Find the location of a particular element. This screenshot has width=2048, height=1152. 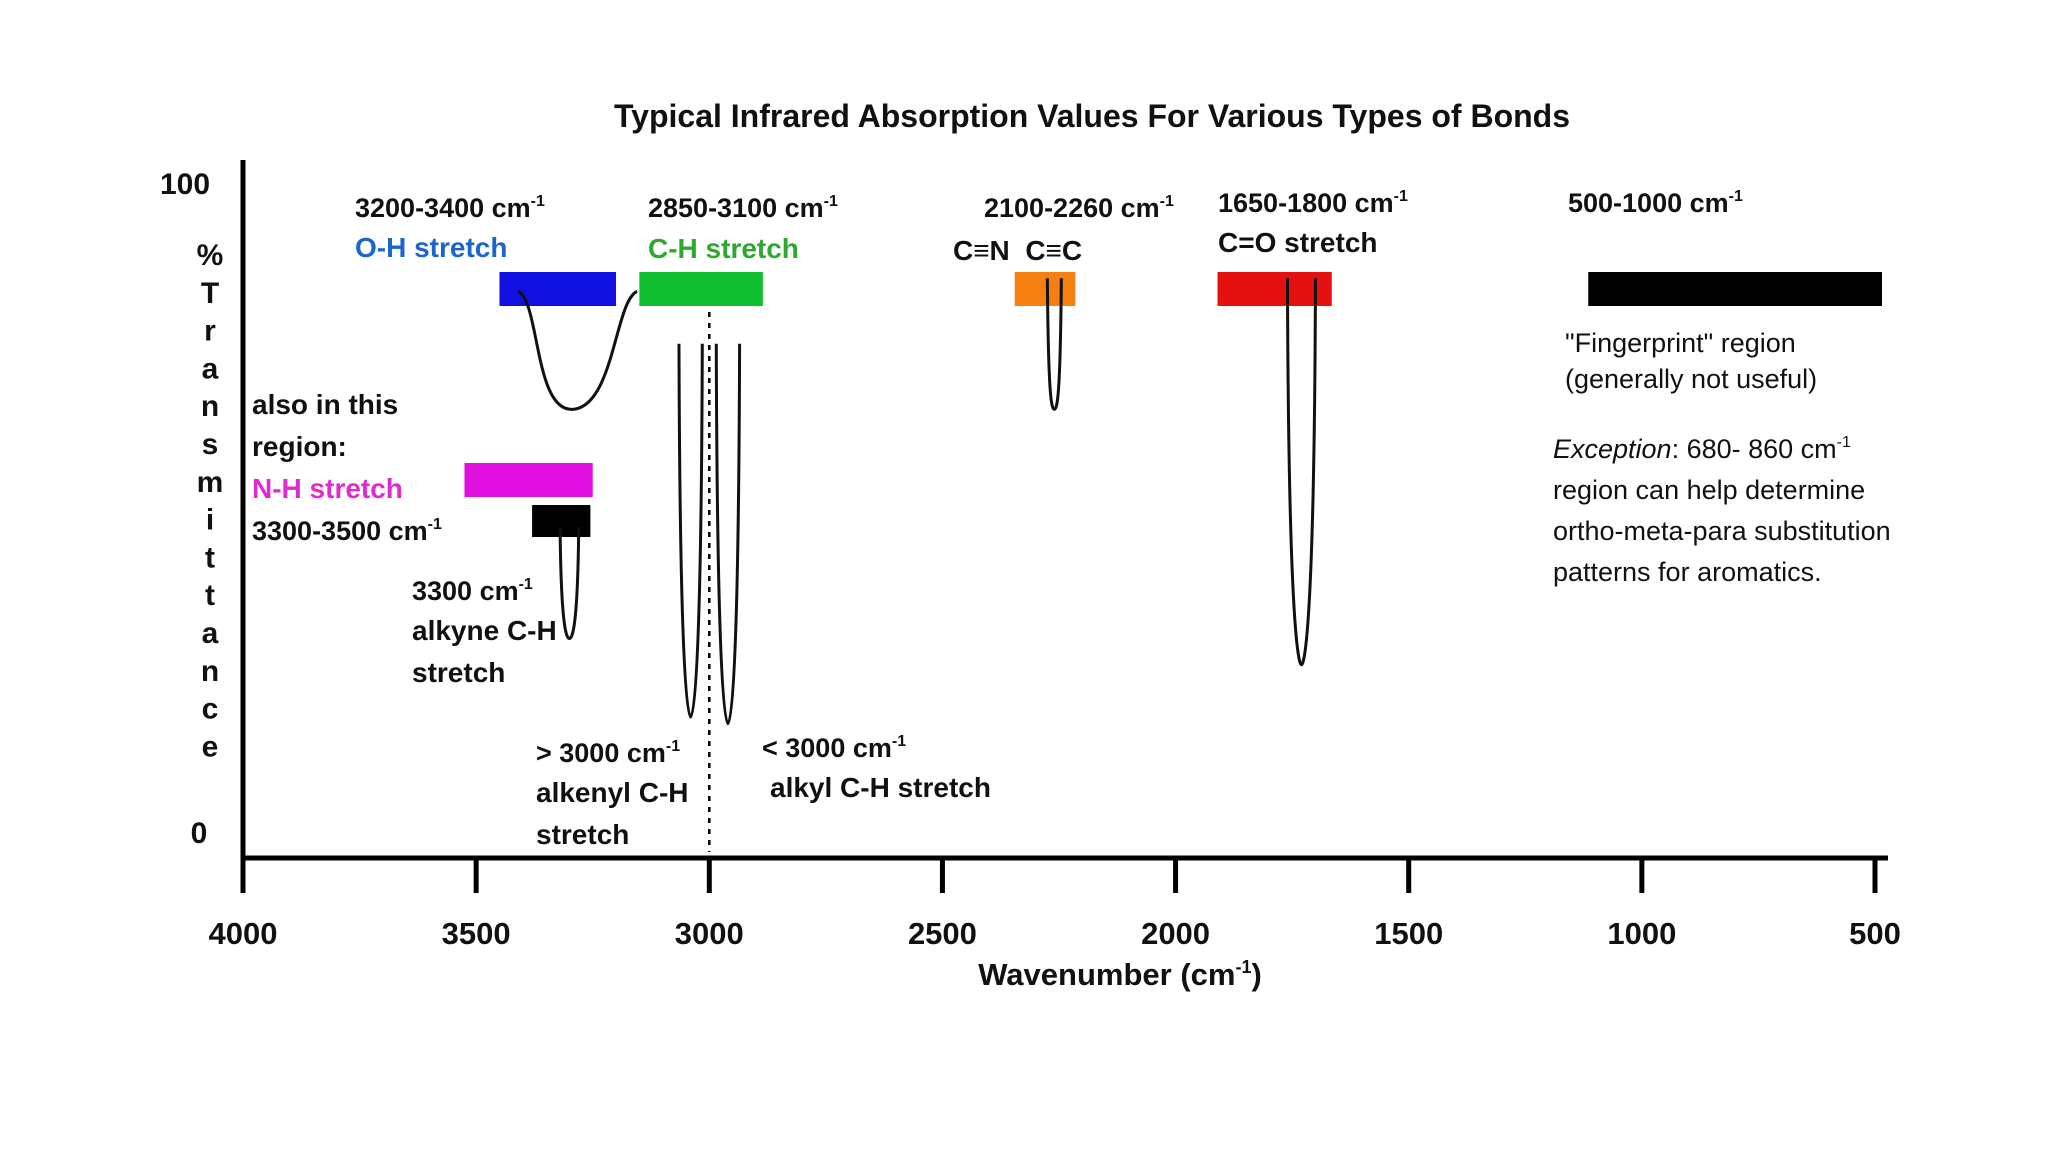

triple-range-sup: -1 is located at coordinates (1167, 201).